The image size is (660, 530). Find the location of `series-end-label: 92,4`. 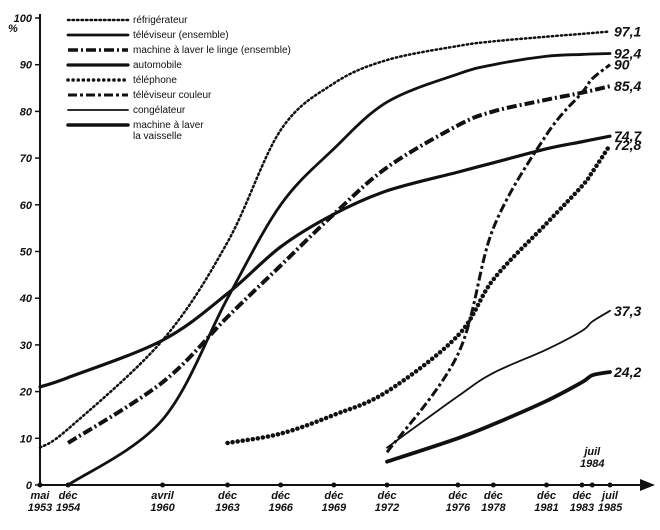

series-end-label: 92,4 is located at coordinates (627, 53).